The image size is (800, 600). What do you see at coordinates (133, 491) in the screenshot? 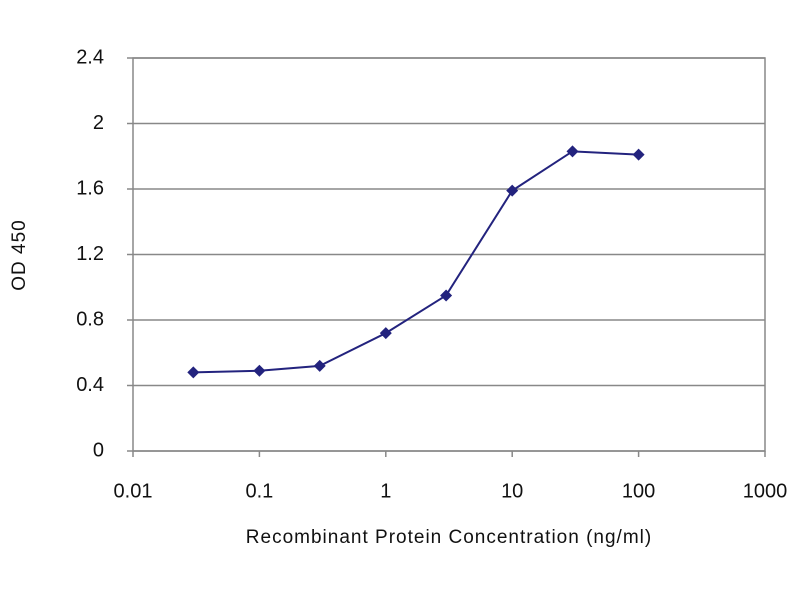
I see `x-tick-label: 0.01` at bounding box center [133, 491].